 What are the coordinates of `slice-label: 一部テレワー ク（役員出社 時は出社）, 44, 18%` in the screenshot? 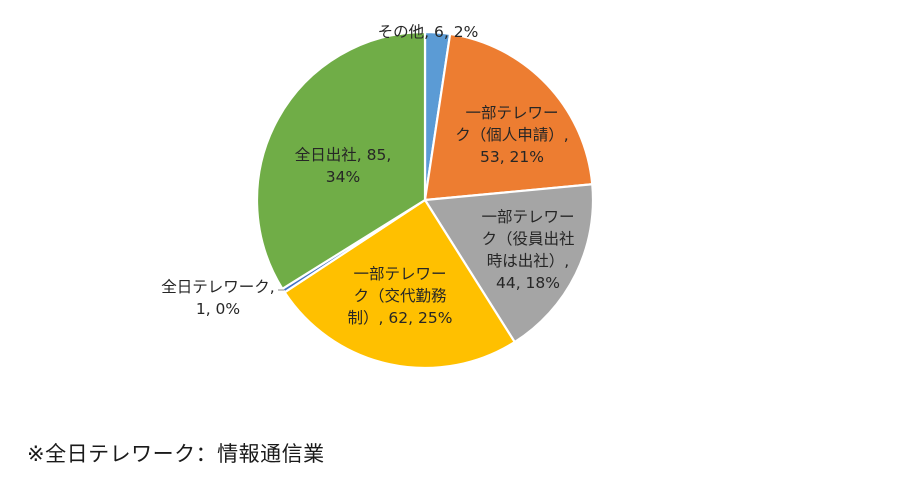 It's located at (528, 250).